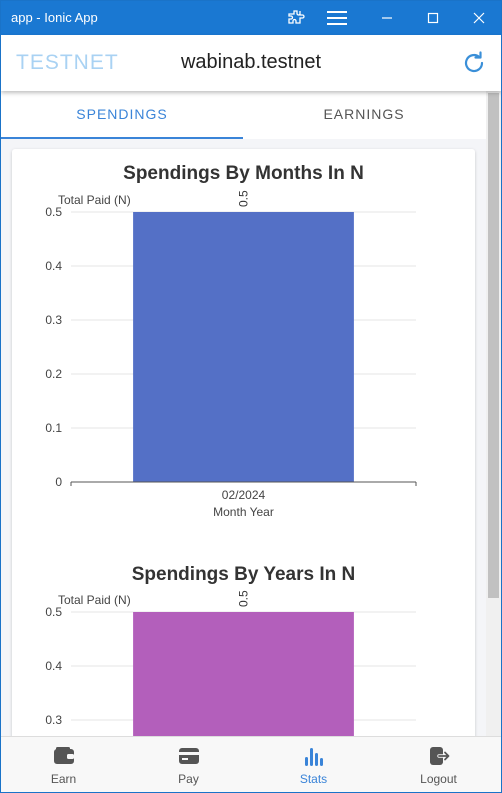  Describe the element at coordinates (474, 63) in the screenshot. I see `refresh-icon` at that location.